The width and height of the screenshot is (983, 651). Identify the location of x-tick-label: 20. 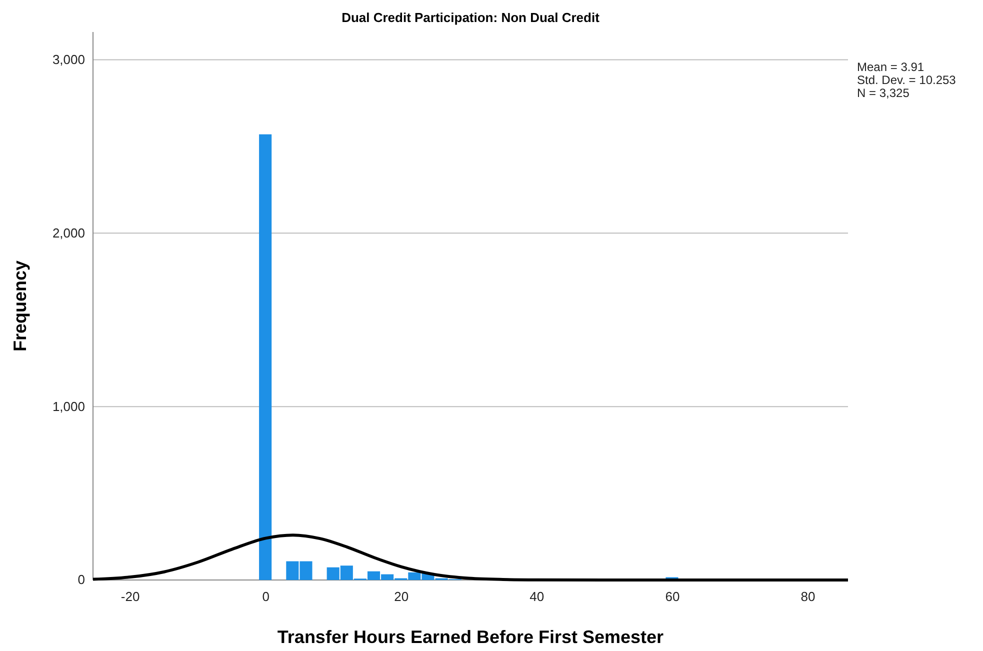
(401, 596).